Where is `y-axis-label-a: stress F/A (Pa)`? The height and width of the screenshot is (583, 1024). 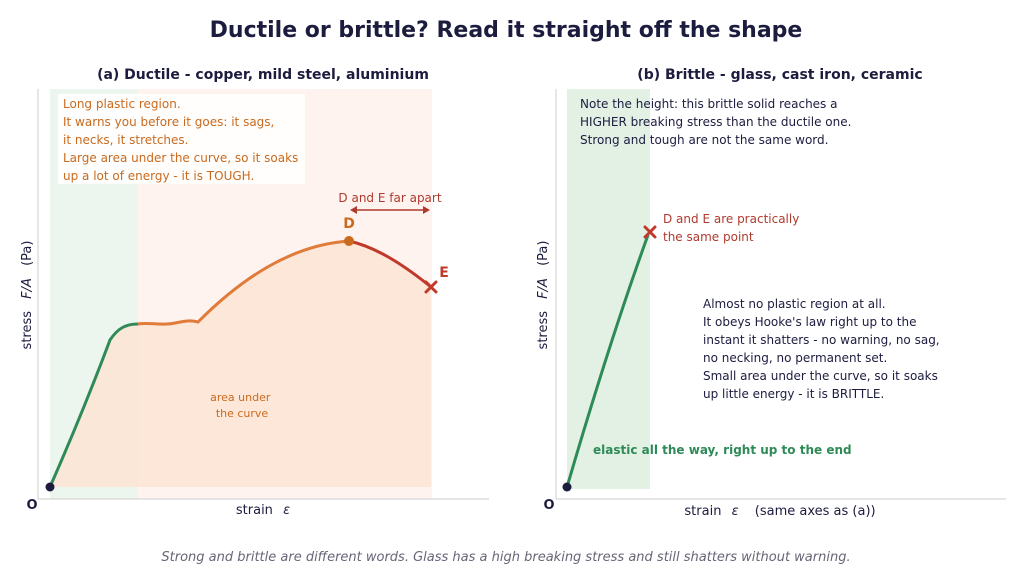
y-axis-label-a: stress F/A (Pa) is located at coordinates (27, 295).